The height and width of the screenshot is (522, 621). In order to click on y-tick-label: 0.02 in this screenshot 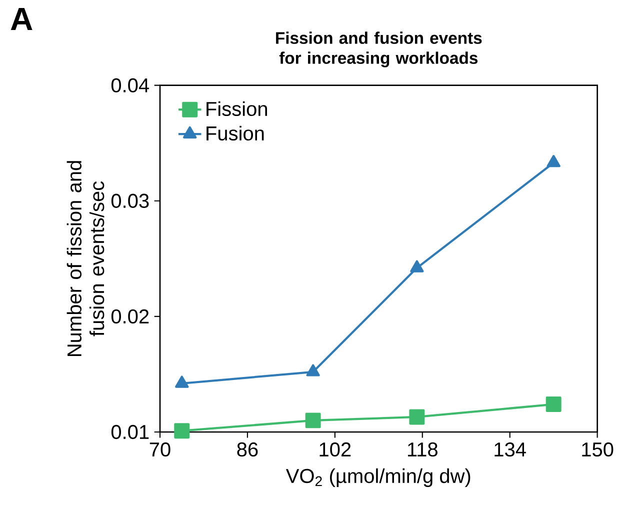, I will do `click(130, 316)`.